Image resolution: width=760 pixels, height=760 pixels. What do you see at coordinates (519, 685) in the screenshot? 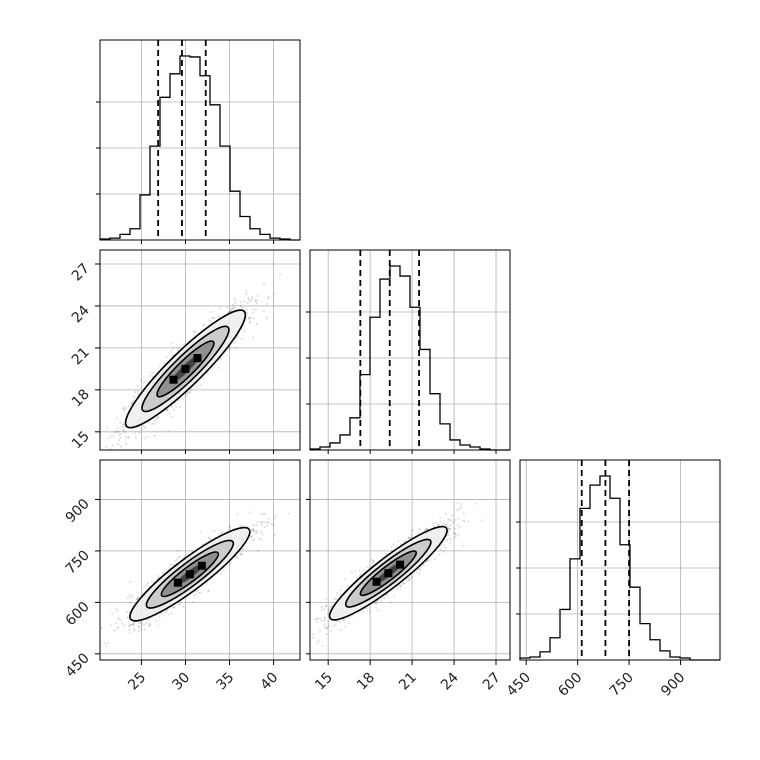
I see `x-tick-label: 450` at bounding box center [519, 685].